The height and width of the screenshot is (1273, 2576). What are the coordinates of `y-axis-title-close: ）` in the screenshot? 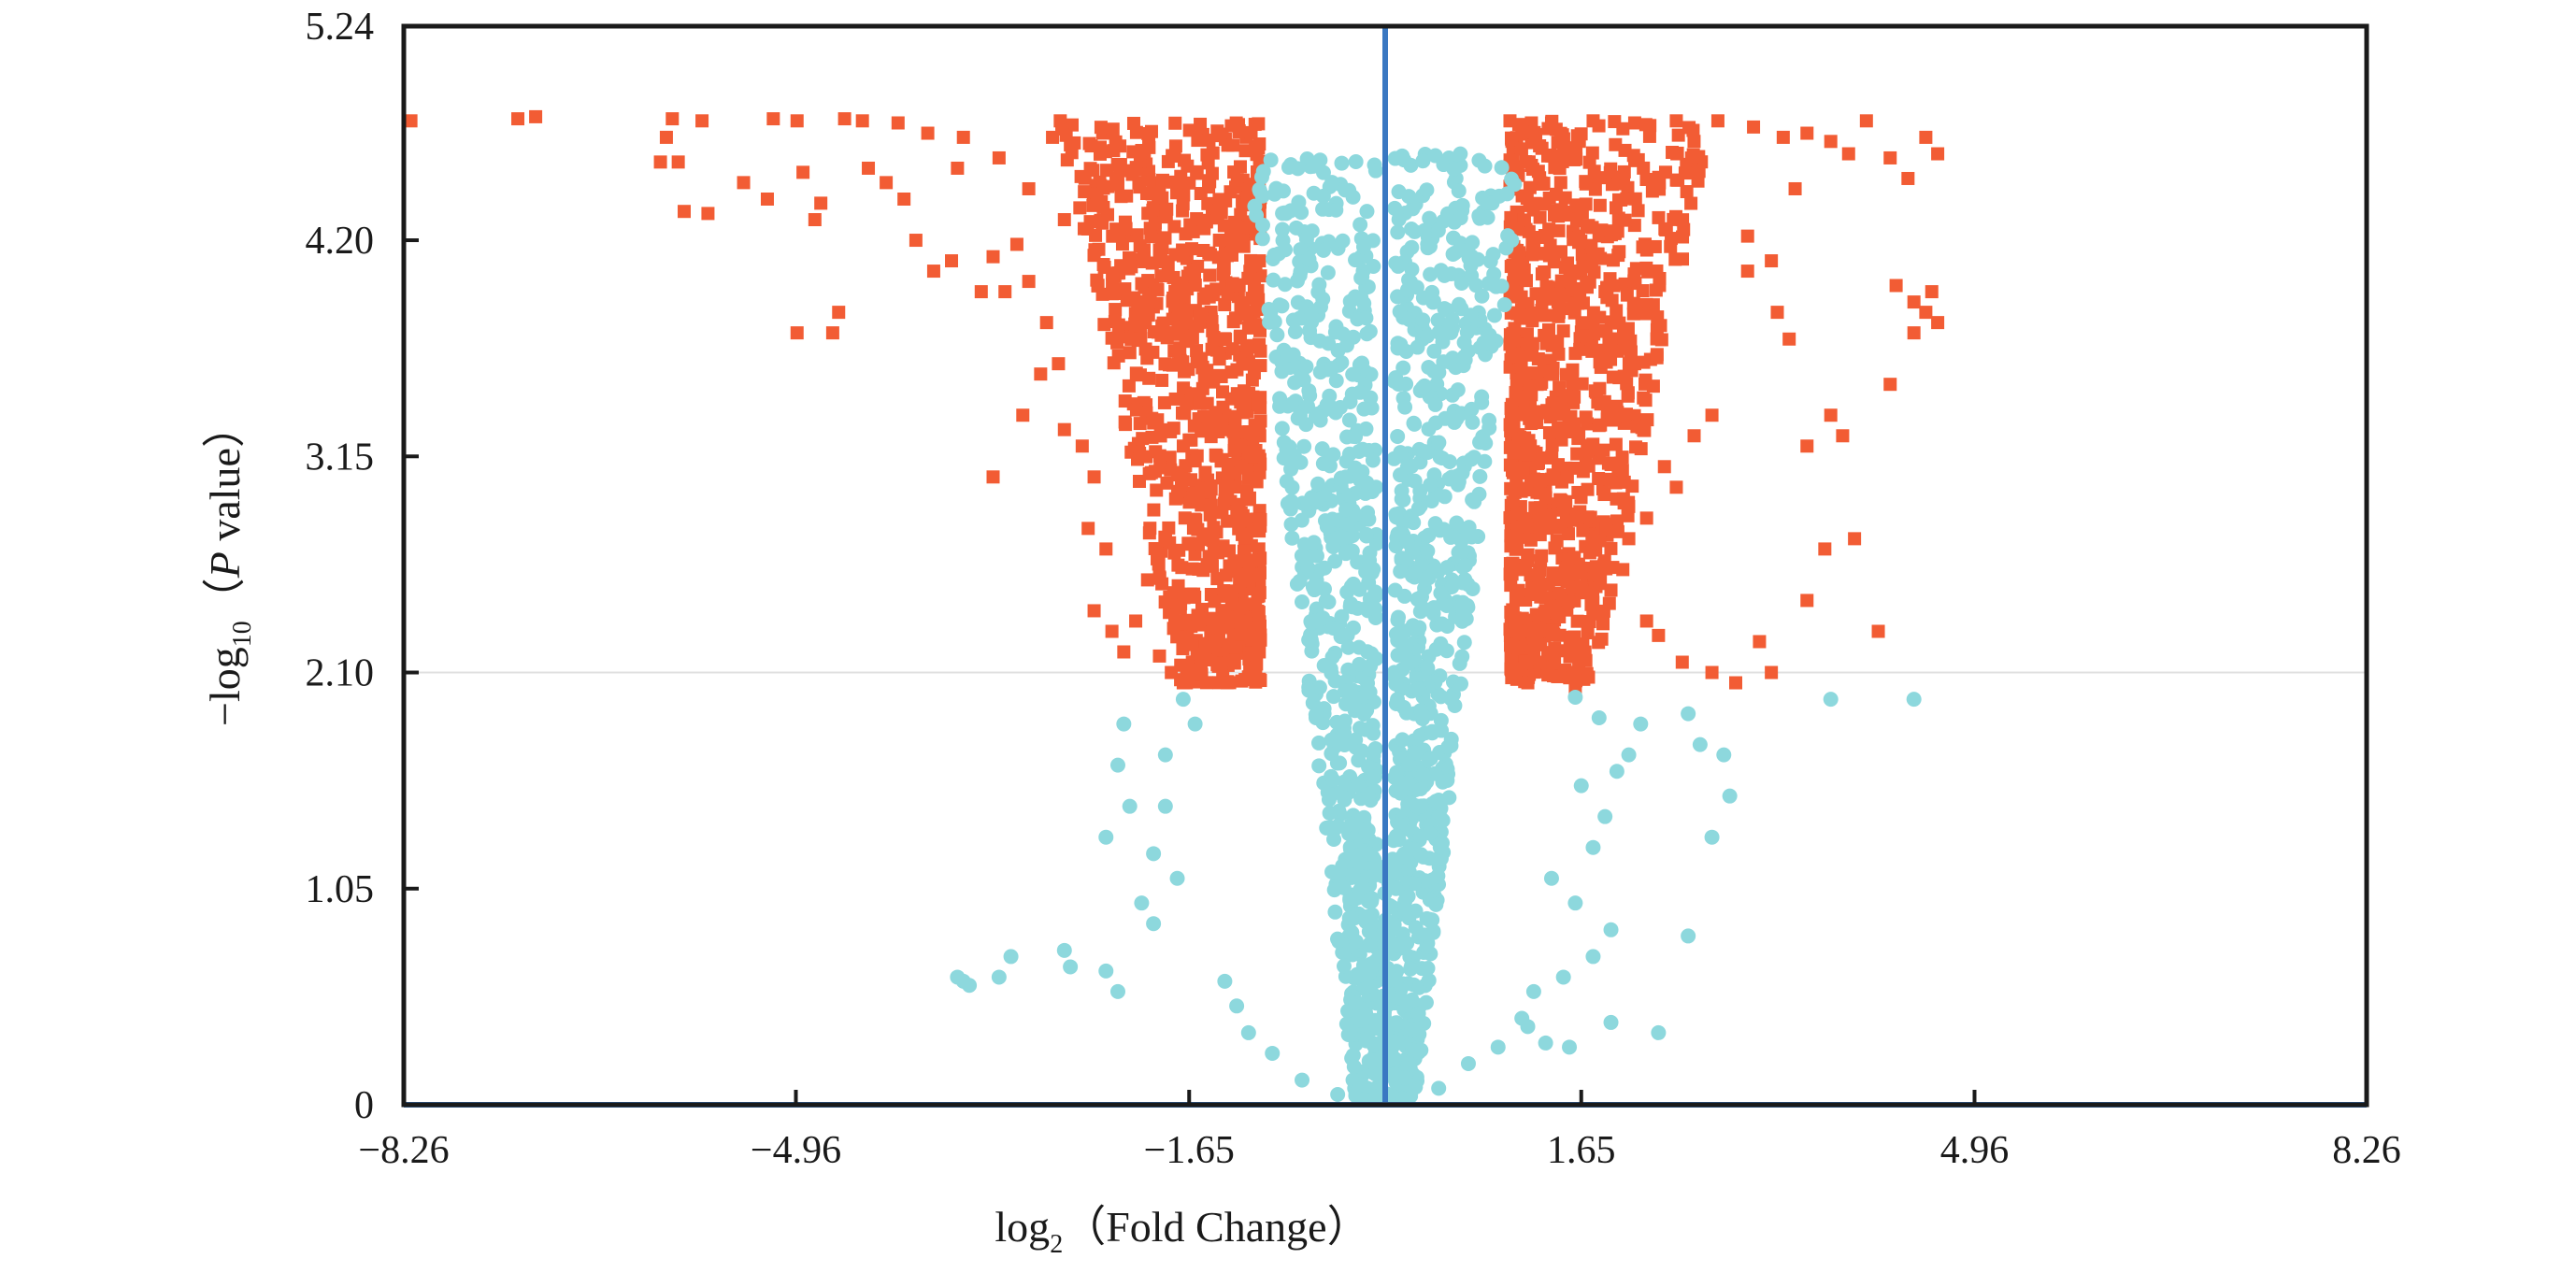 It's located at (225, 427).